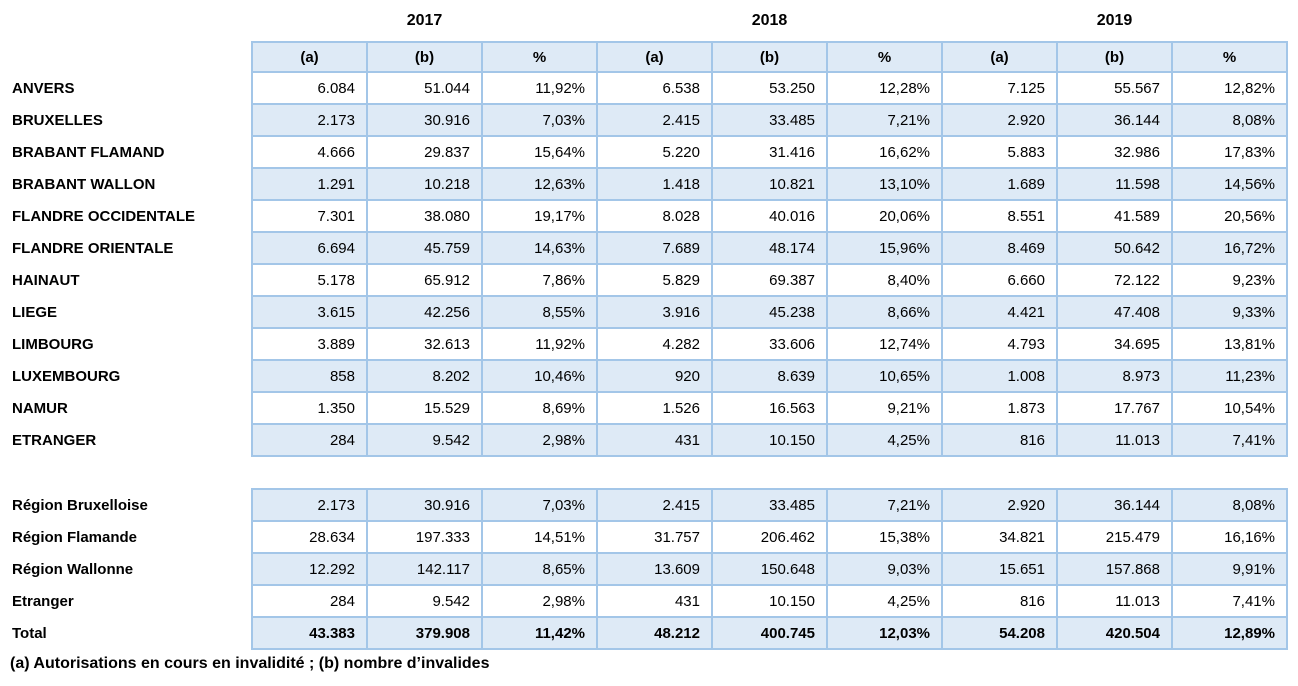  Describe the element at coordinates (539, 184) in the screenshot. I see `data-cell: 12,63%` at that location.